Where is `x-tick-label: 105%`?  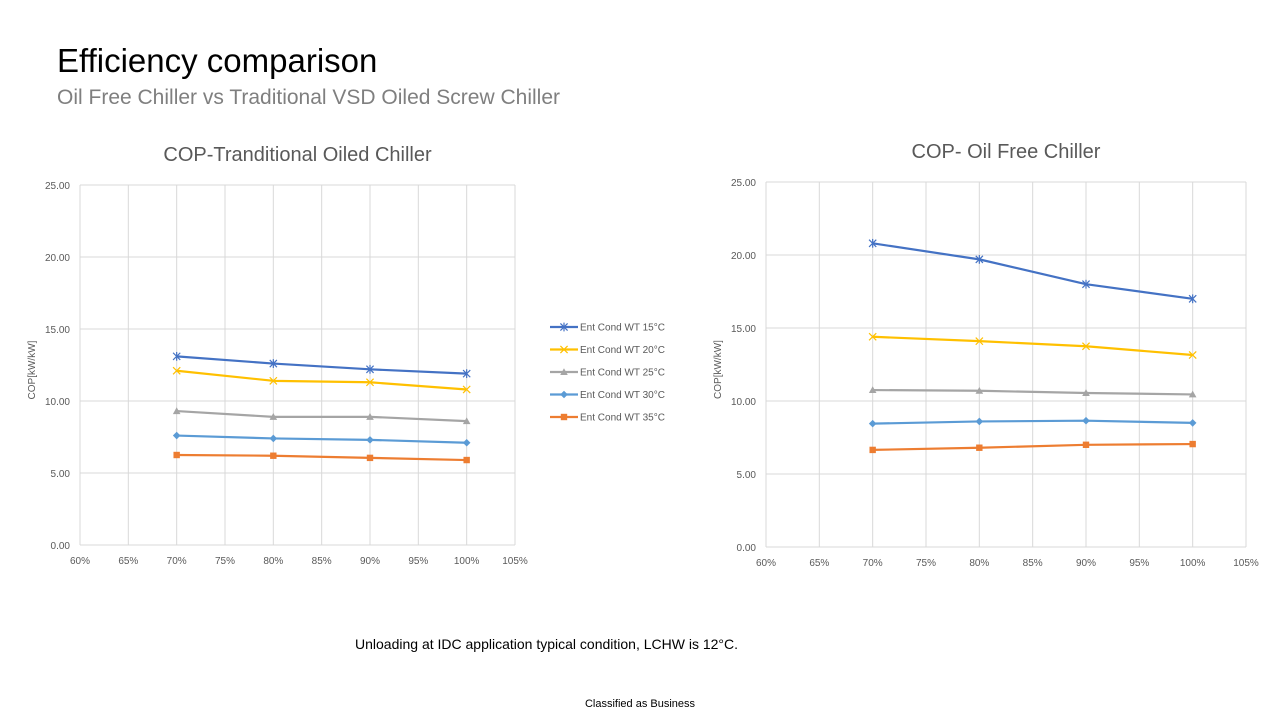 x-tick-label: 105% is located at coordinates (1246, 563).